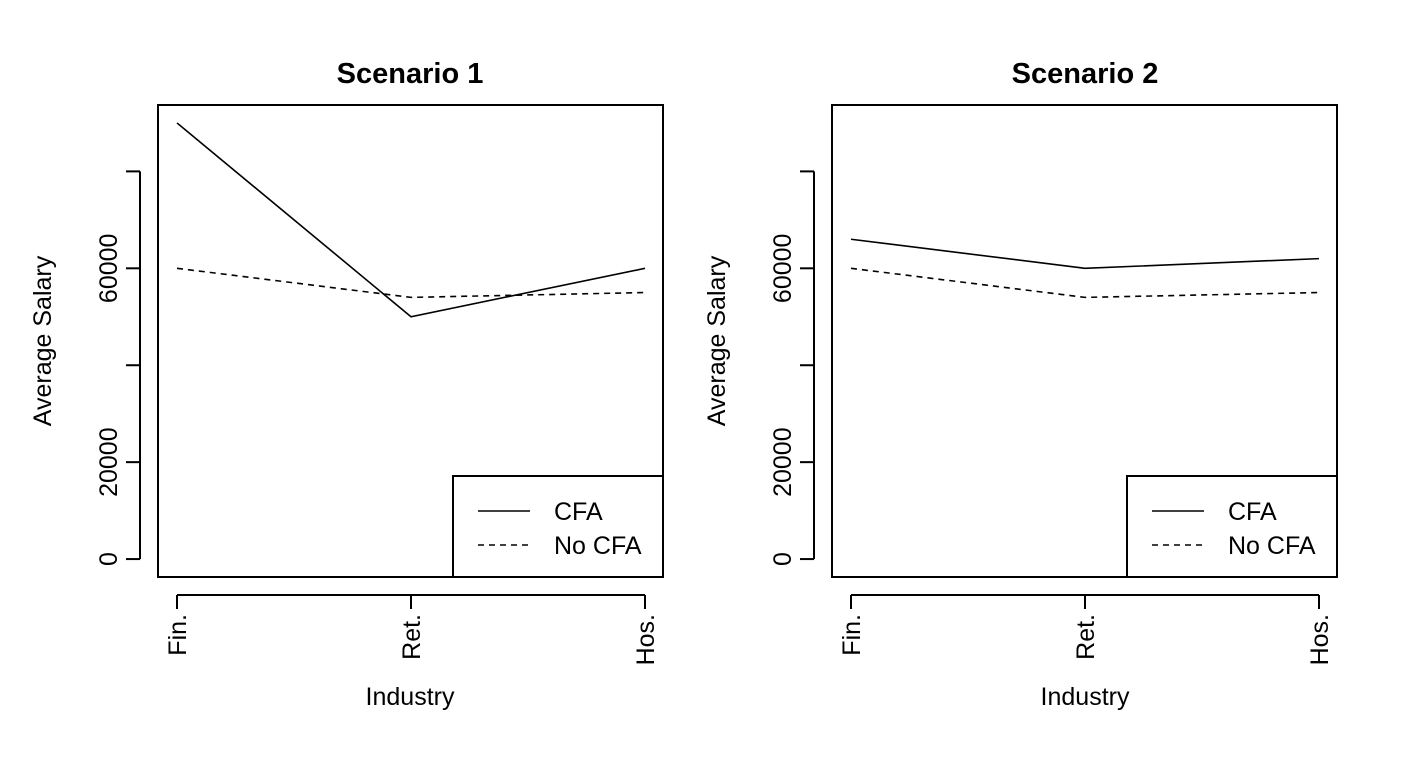 The image size is (1408, 760). Describe the element at coordinates (578, 512) in the screenshot. I see `legend-label-1-1: CFA` at that location.